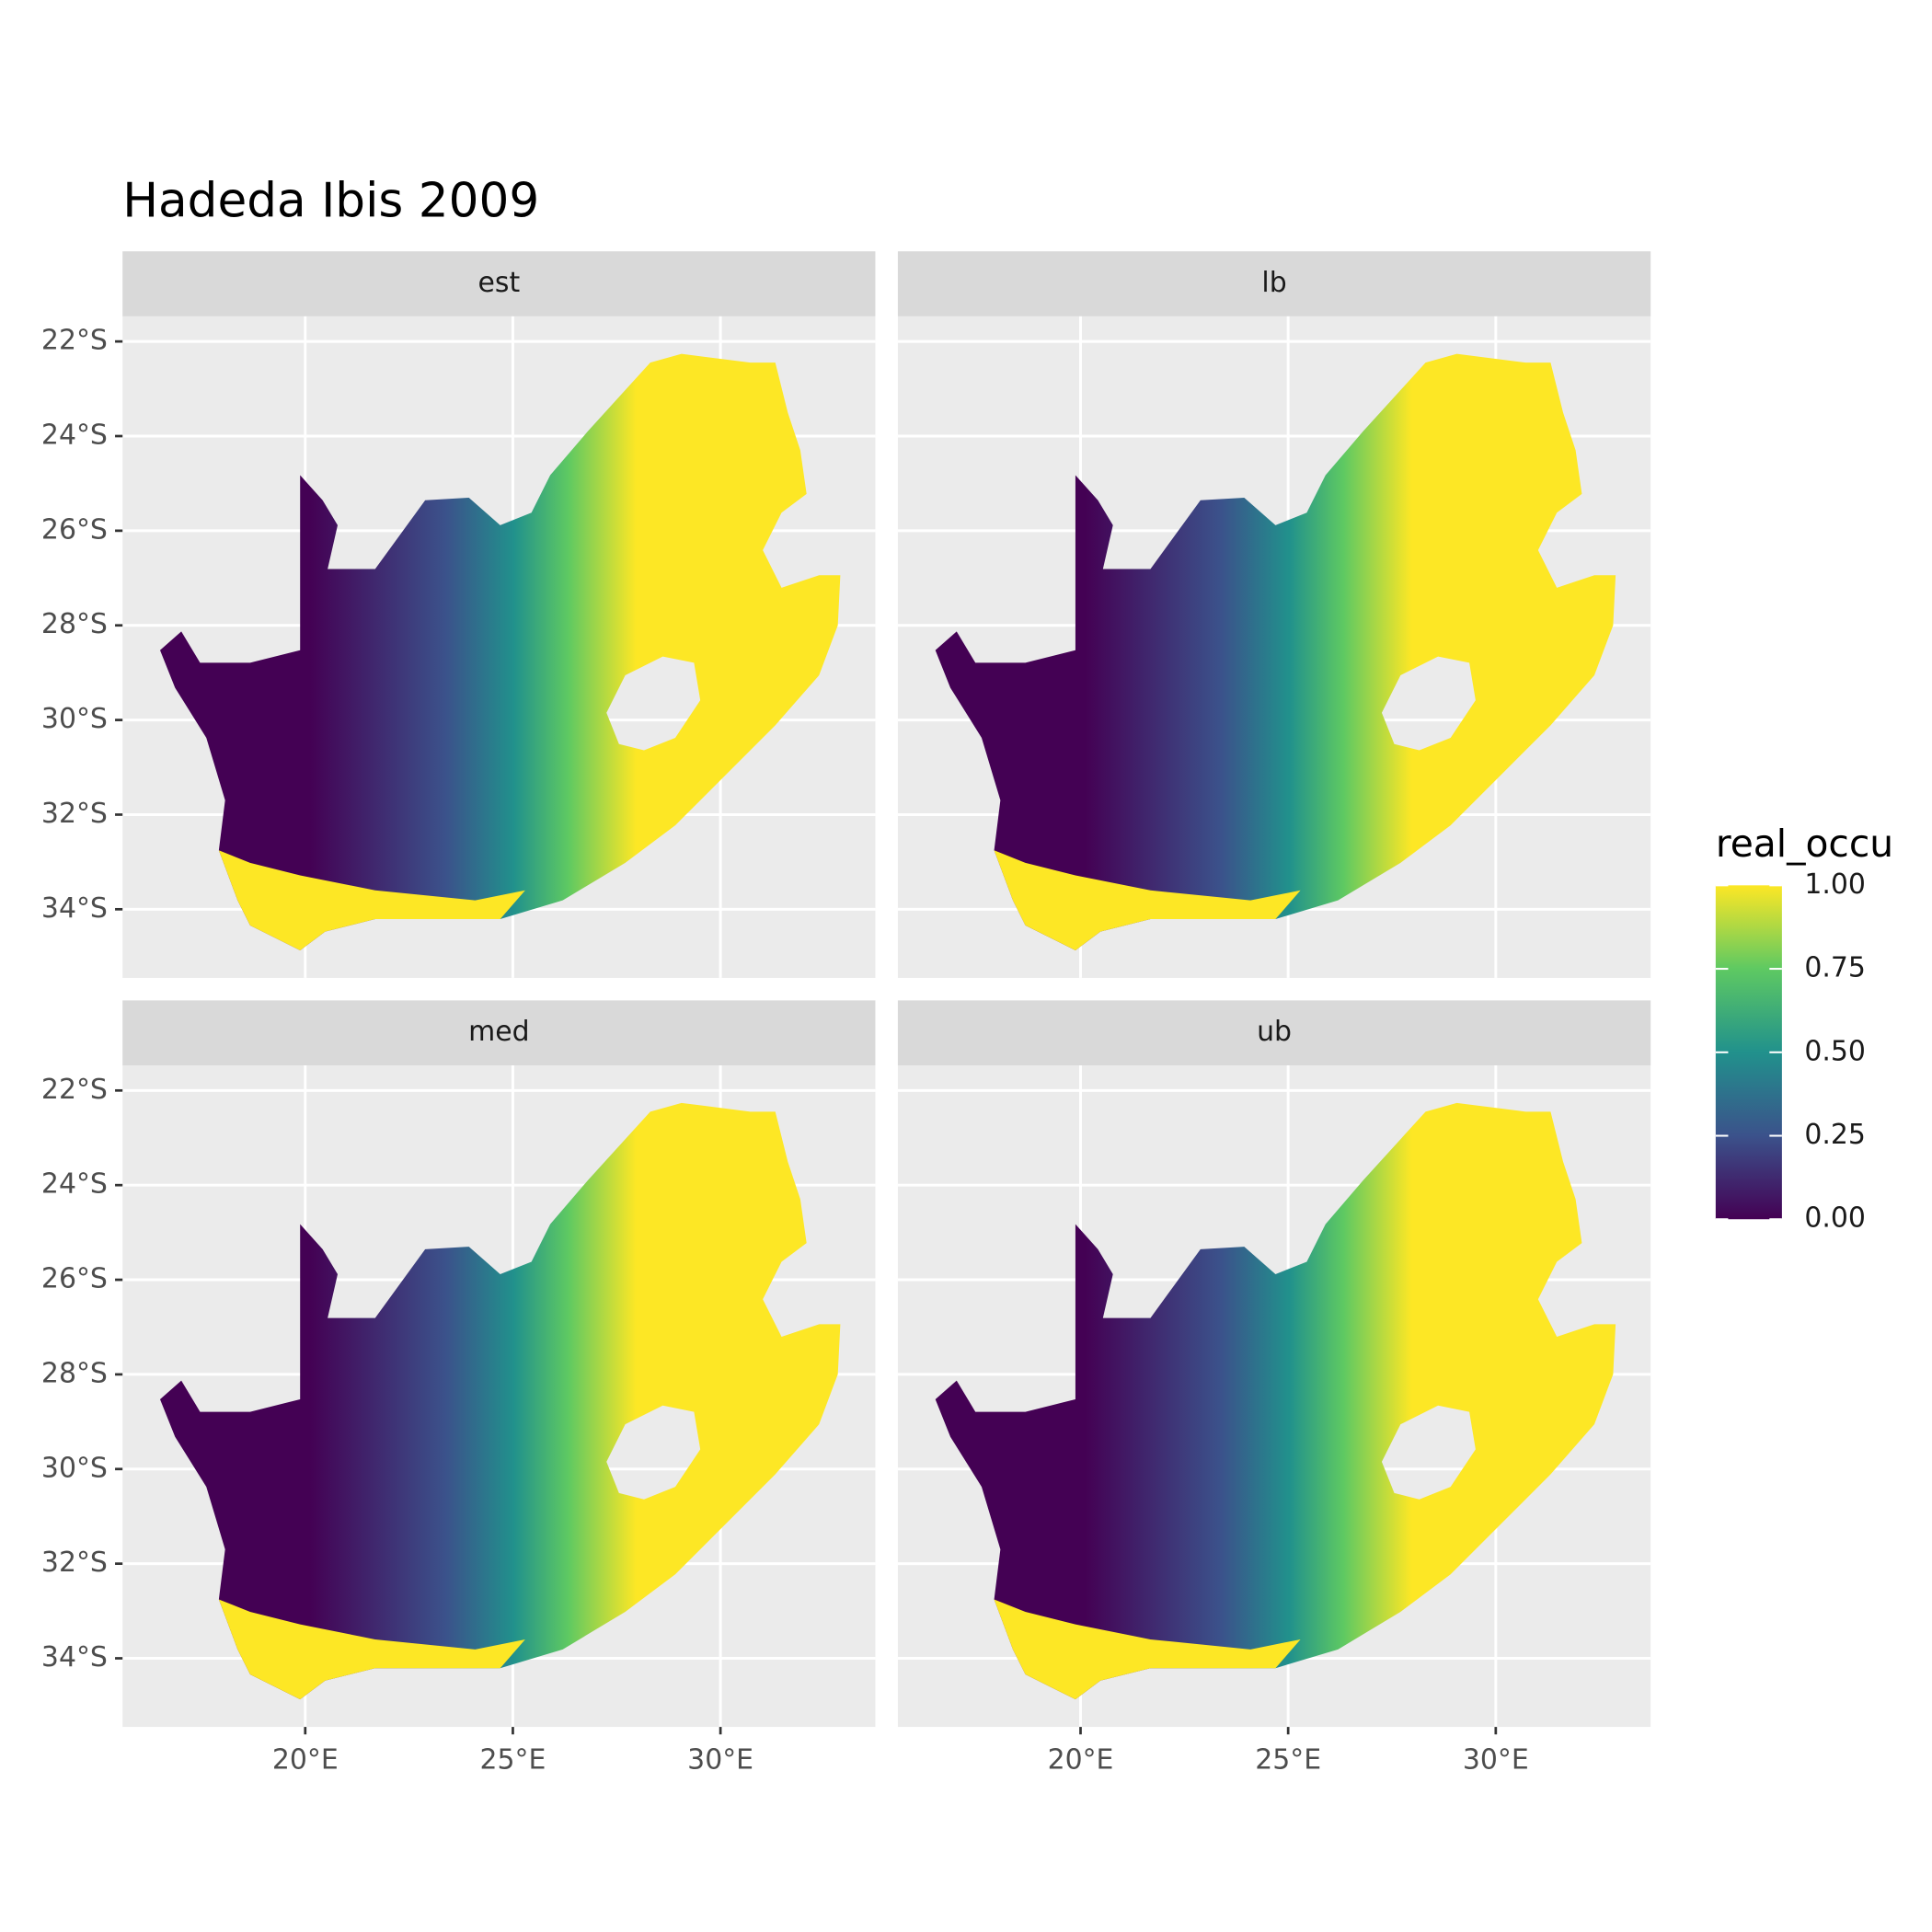 This screenshot has width=1932, height=1932. I want to click on legend-label: 1.00, so click(1835, 884).